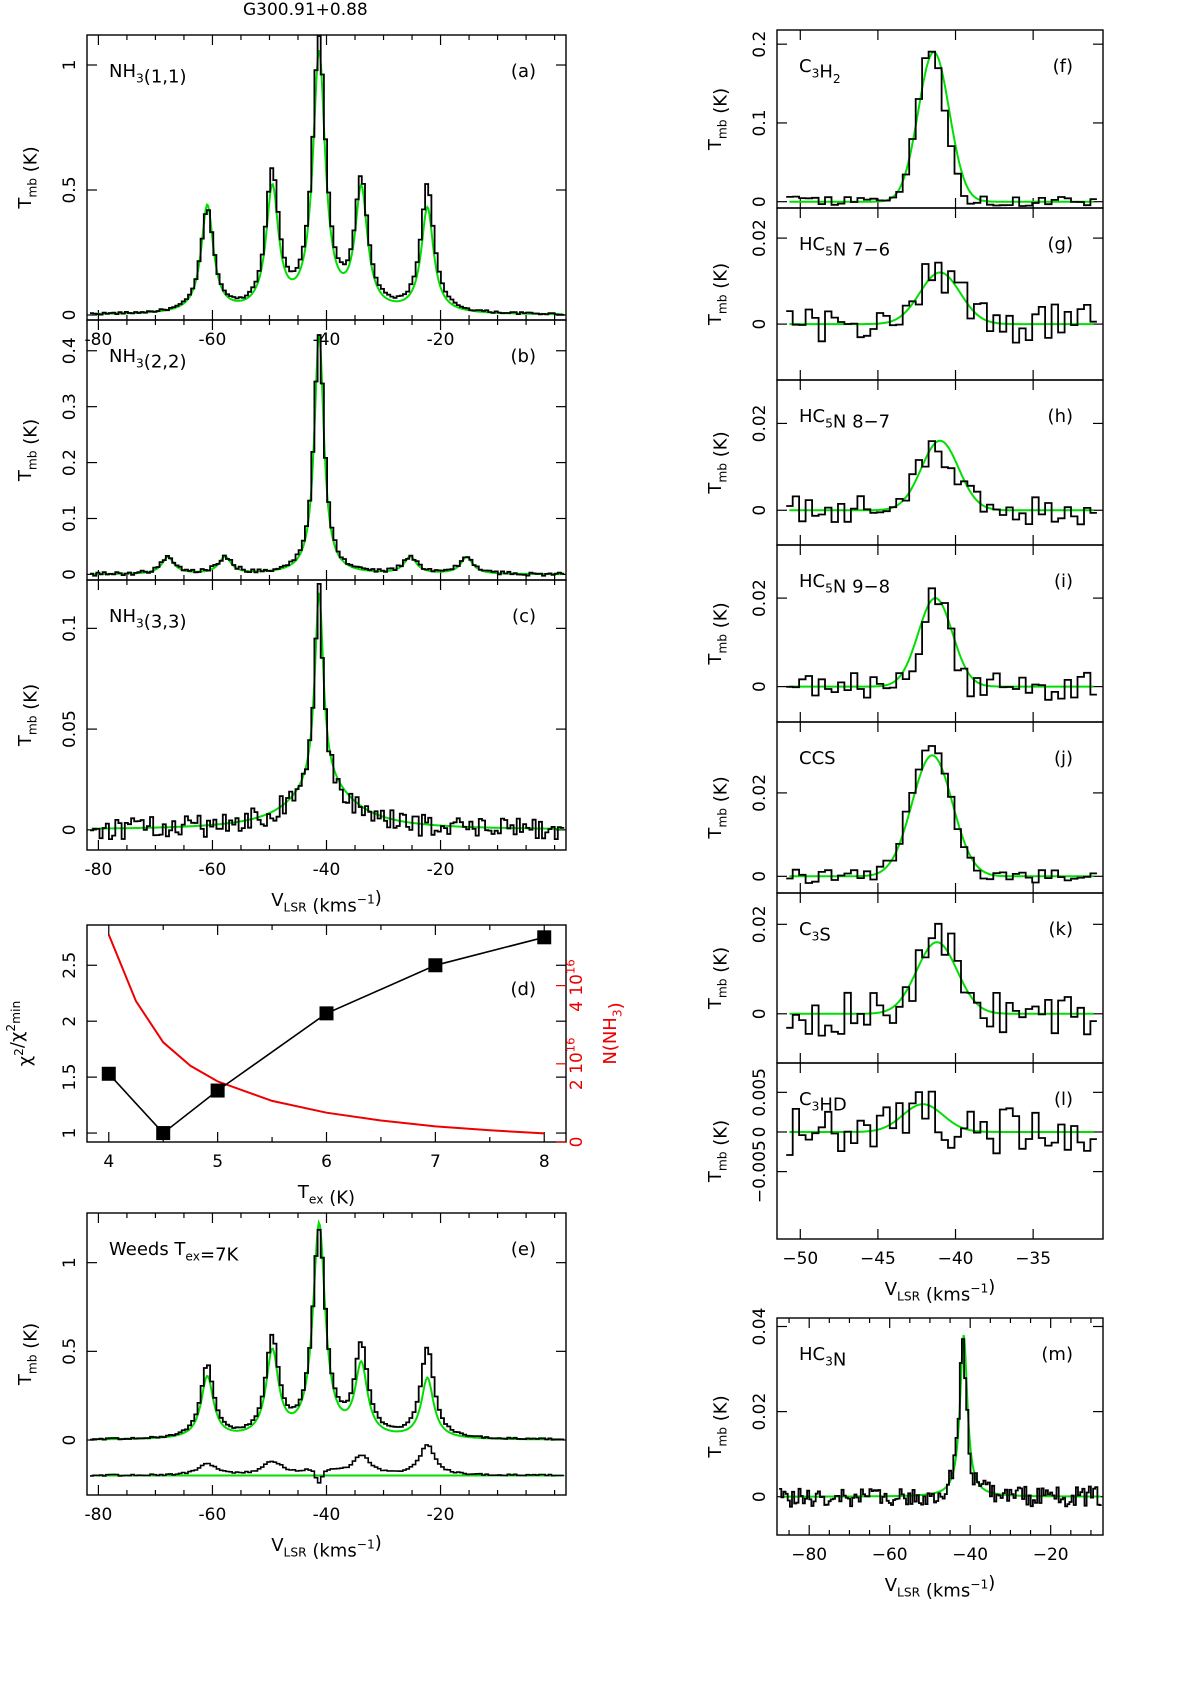  I want to click on panel-c-xtick-label: -40, so click(327, 870).